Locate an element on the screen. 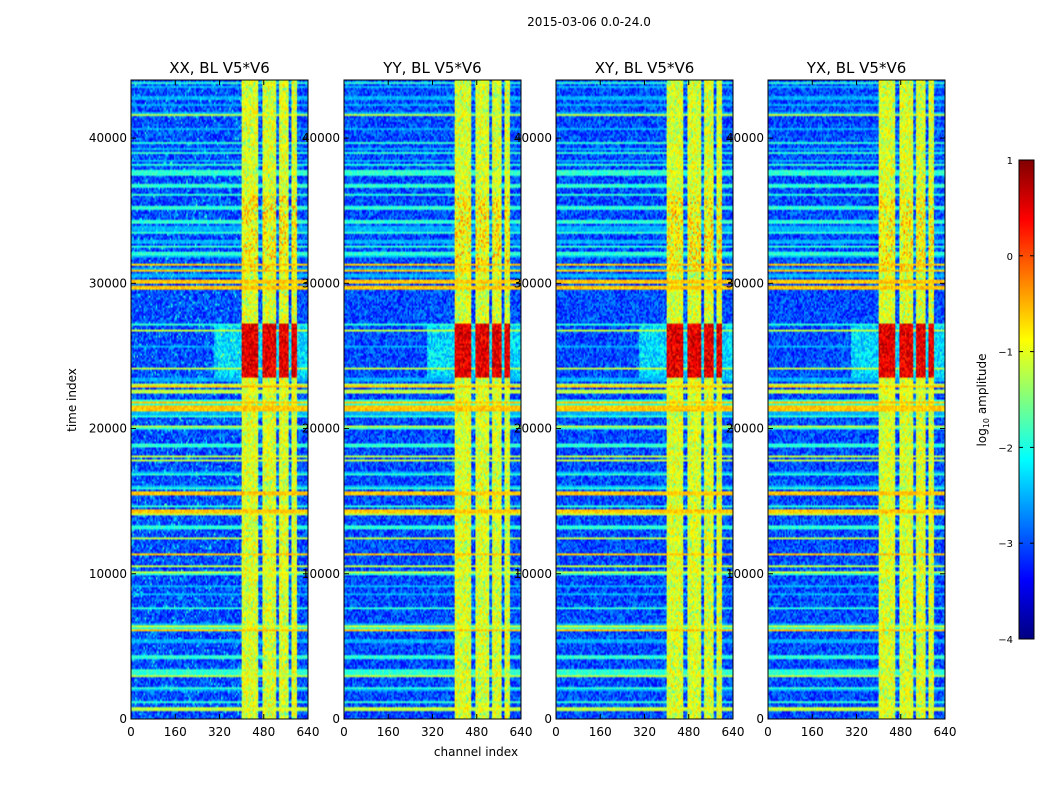 This screenshot has height=800, width=1050. colorbar-tick-label: −4 is located at coordinates (1005, 640).